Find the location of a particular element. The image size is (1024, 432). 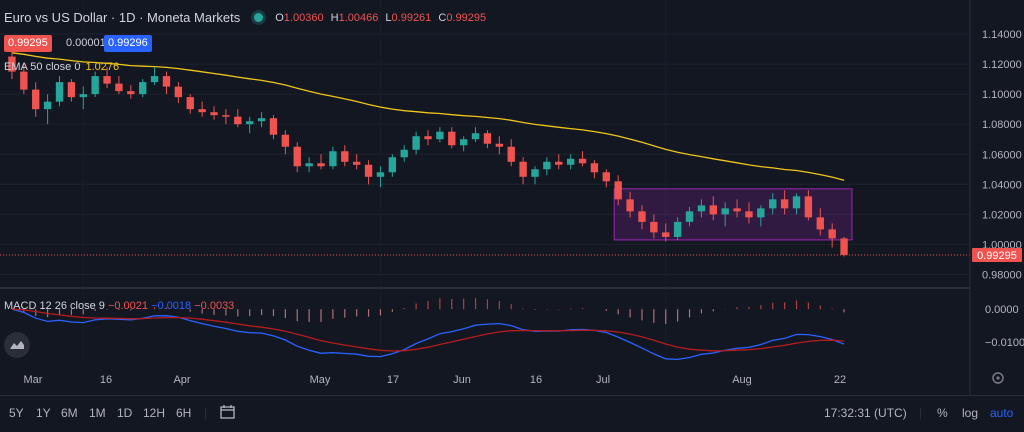

price-tick-label: 1.06000 is located at coordinates (1002, 155).